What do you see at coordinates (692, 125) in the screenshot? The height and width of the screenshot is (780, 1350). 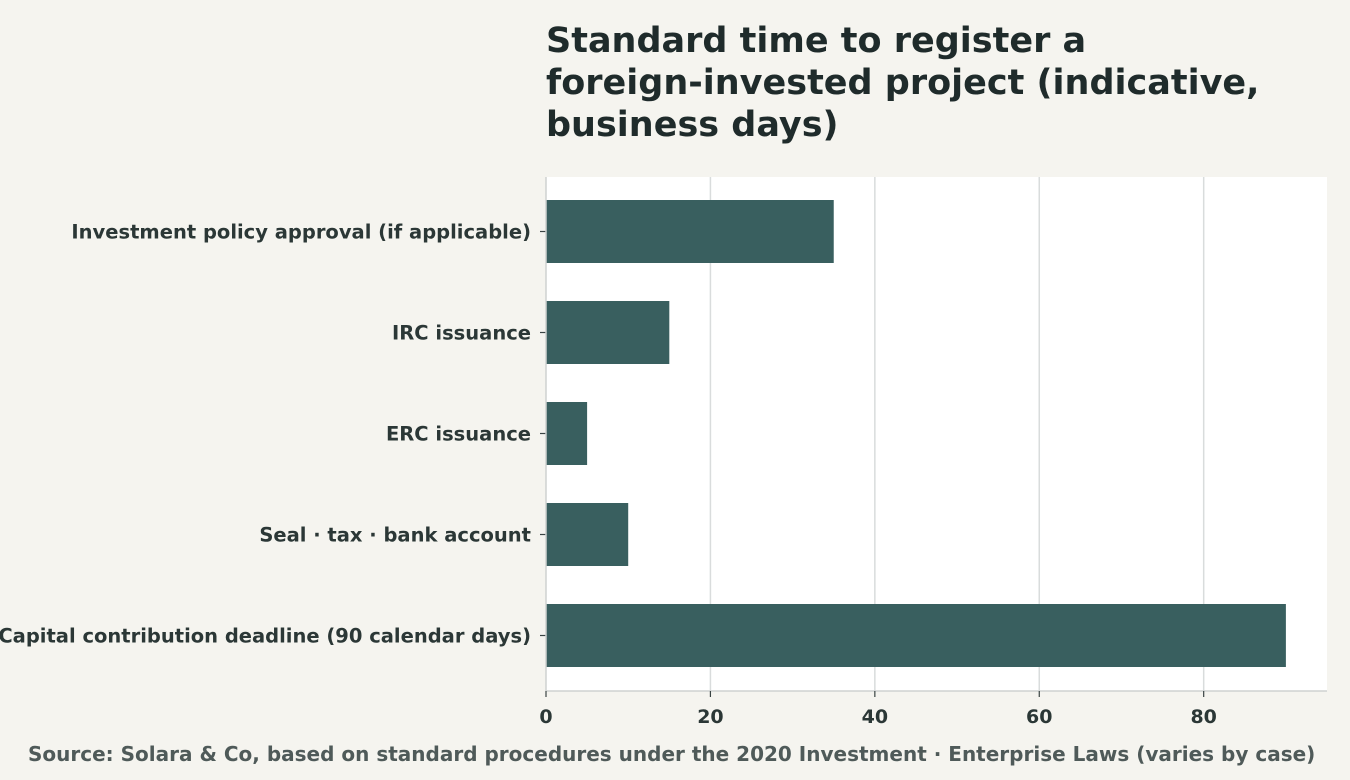 I see `chart-title-line-3: business days)` at bounding box center [692, 125].